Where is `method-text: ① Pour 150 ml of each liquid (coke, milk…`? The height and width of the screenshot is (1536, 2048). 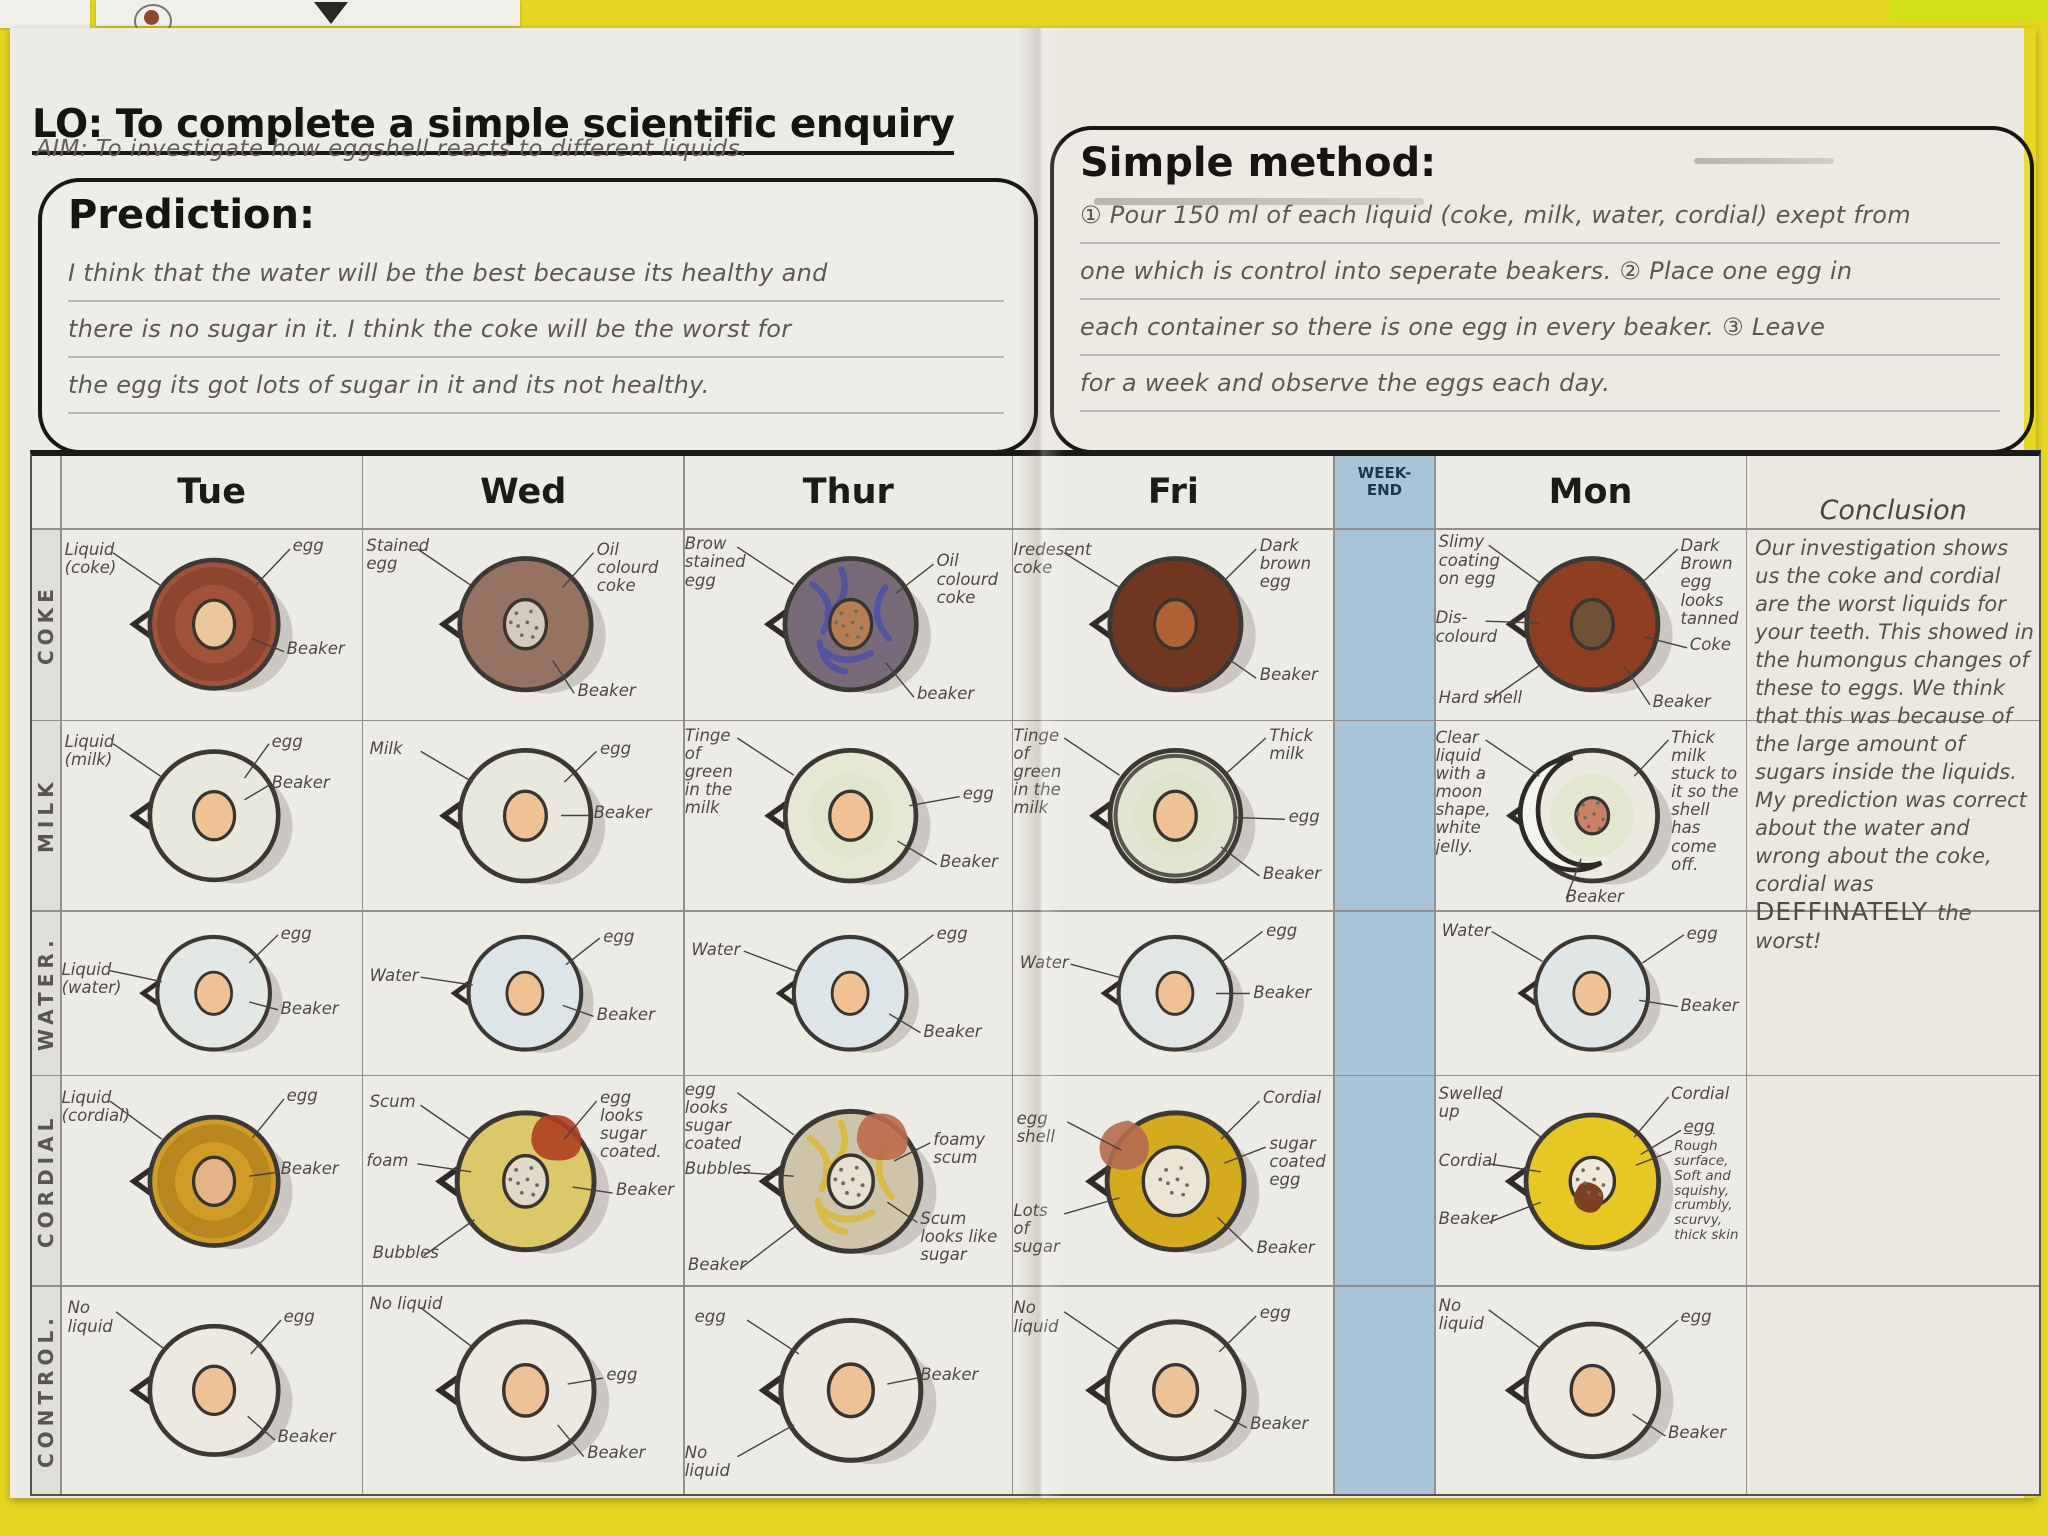
method-text: ① Pour 150 ml of each liquid (coke, milk… is located at coordinates (1540, 300).